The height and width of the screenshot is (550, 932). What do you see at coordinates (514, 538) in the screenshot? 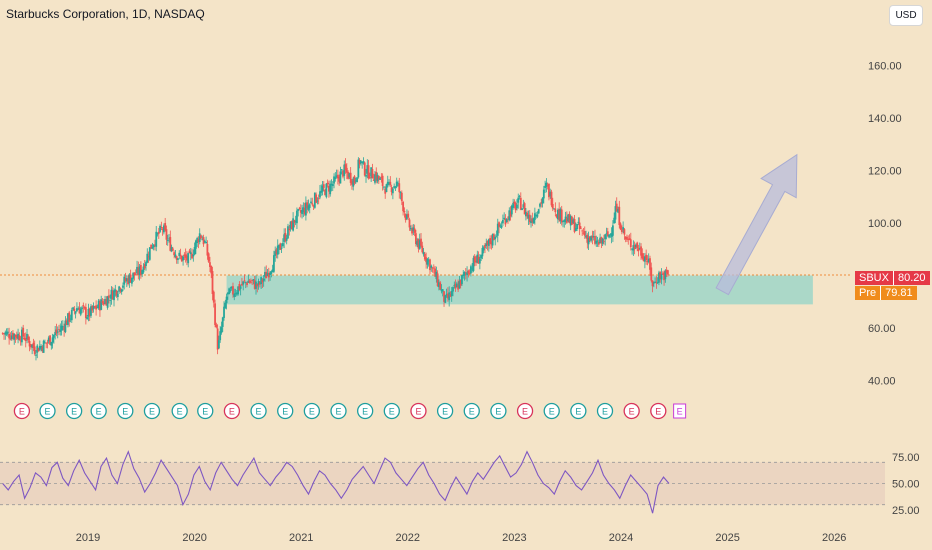
I see `time-tick-label: 2023` at bounding box center [514, 538].